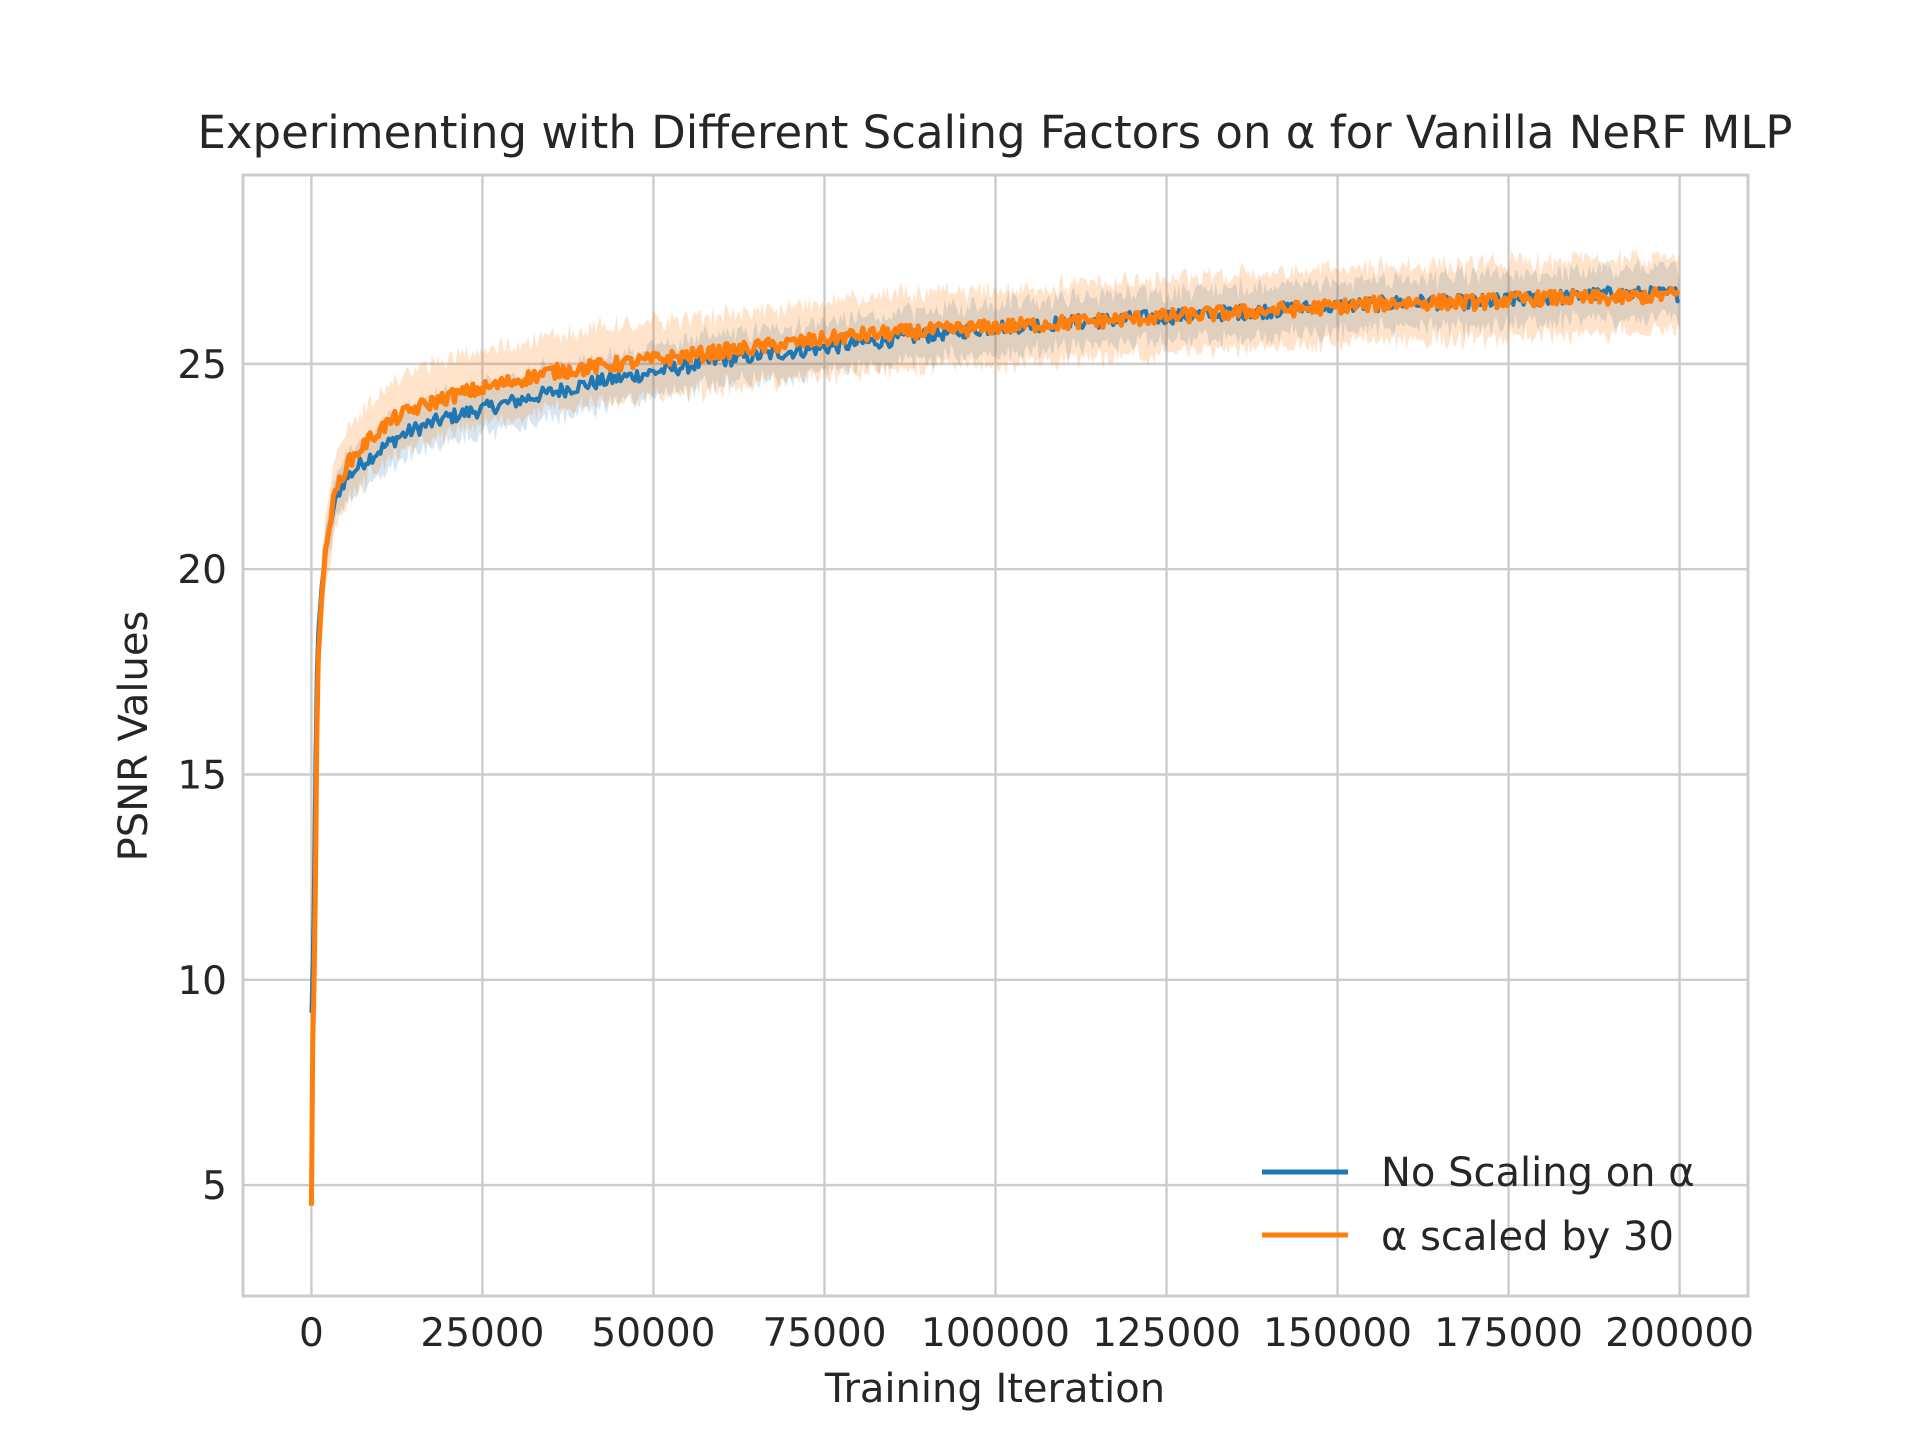 The height and width of the screenshot is (1444, 1920). I want to click on y-tick-label: 5, so click(214, 1186).